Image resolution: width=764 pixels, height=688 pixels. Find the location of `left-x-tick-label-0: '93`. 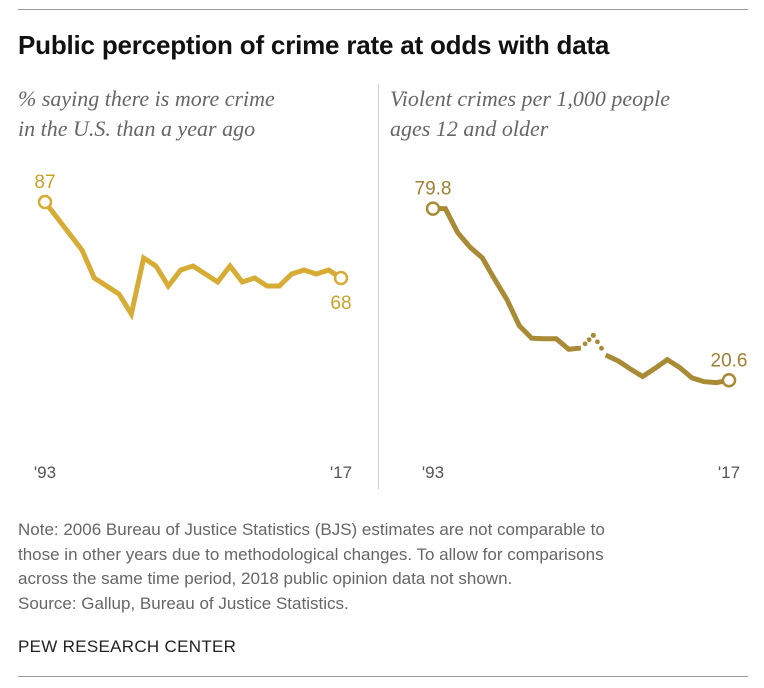

left-x-tick-label-0: '93 is located at coordinates (45, 472).